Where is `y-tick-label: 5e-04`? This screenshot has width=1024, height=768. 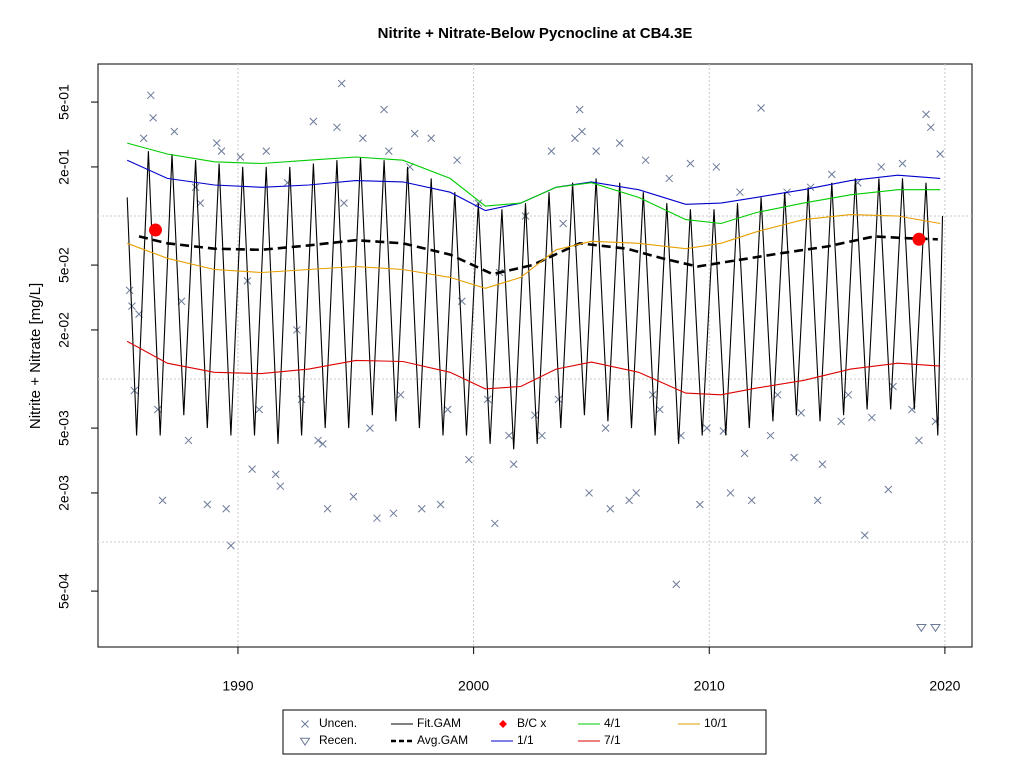 y-tick-label: 5e-04 is located at coordinates (64, 591).